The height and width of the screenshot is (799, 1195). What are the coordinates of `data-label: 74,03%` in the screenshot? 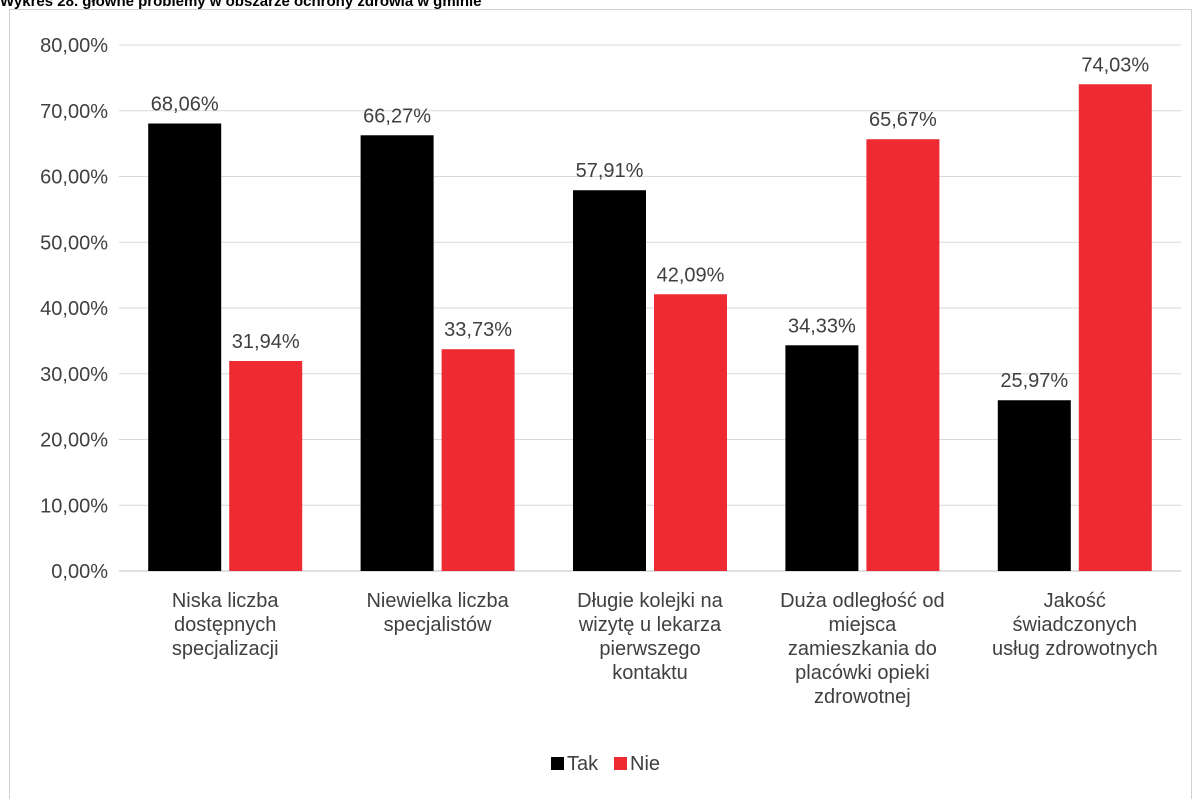 It's located at (1115, 65).